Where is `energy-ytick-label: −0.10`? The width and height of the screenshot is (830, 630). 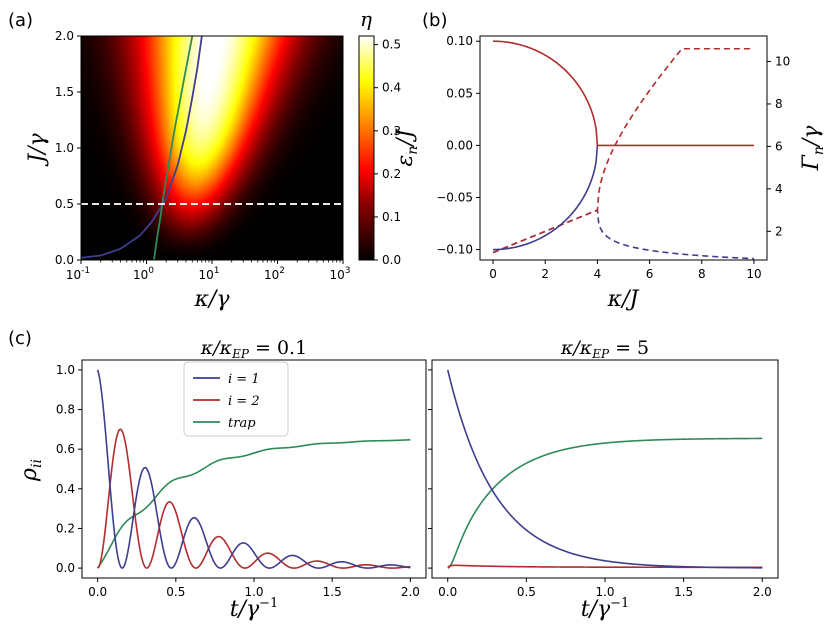 energy-ytick-label: −0.10 is located at coordinates (454, 250).